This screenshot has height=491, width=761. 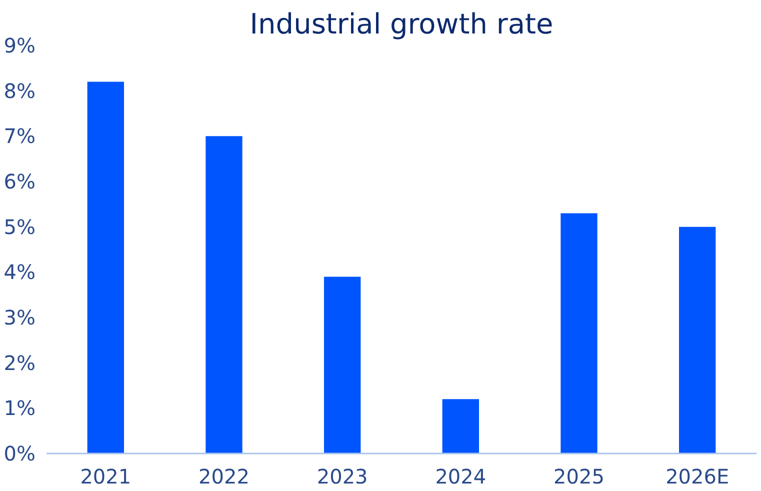 I want to click on chart-title: Industrial growth rate, so click(x=402, y=24).